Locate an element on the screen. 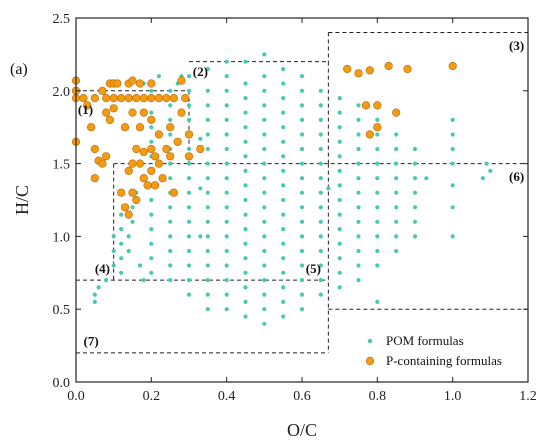 This screenshot has height=444, width=542. y-axis-title: H/C is located at coordinates (22, 200).